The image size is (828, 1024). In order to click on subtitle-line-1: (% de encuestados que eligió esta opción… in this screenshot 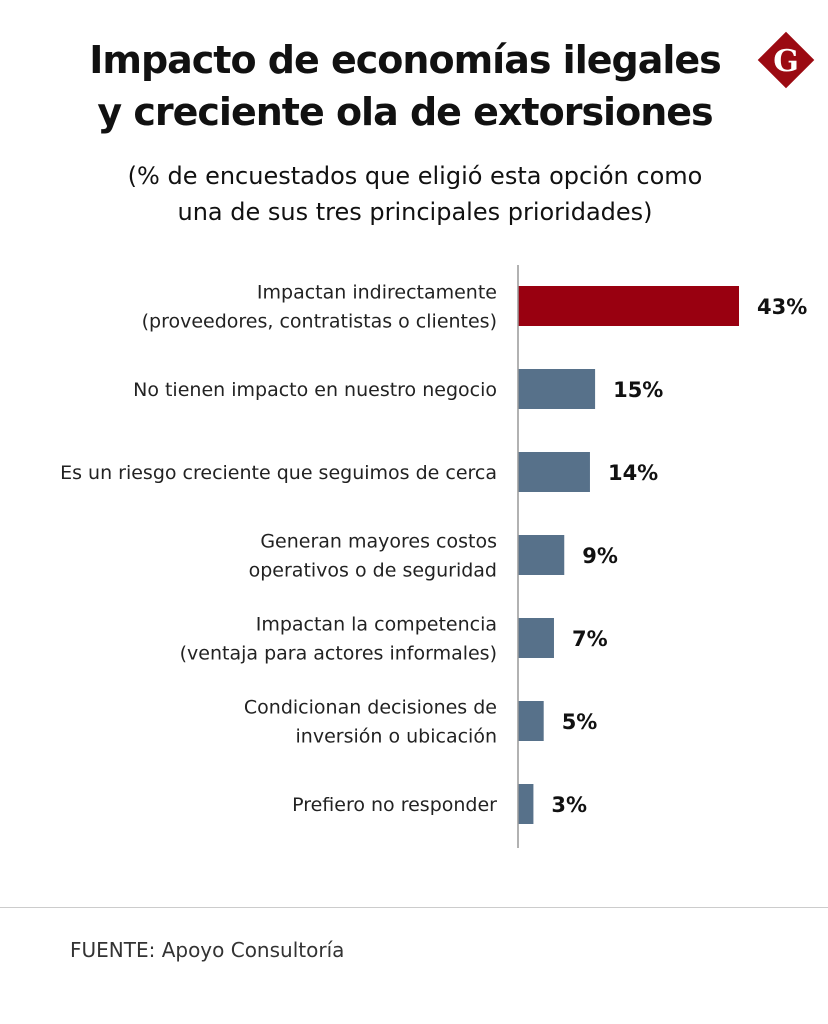, I will do `click(415, 176)`.